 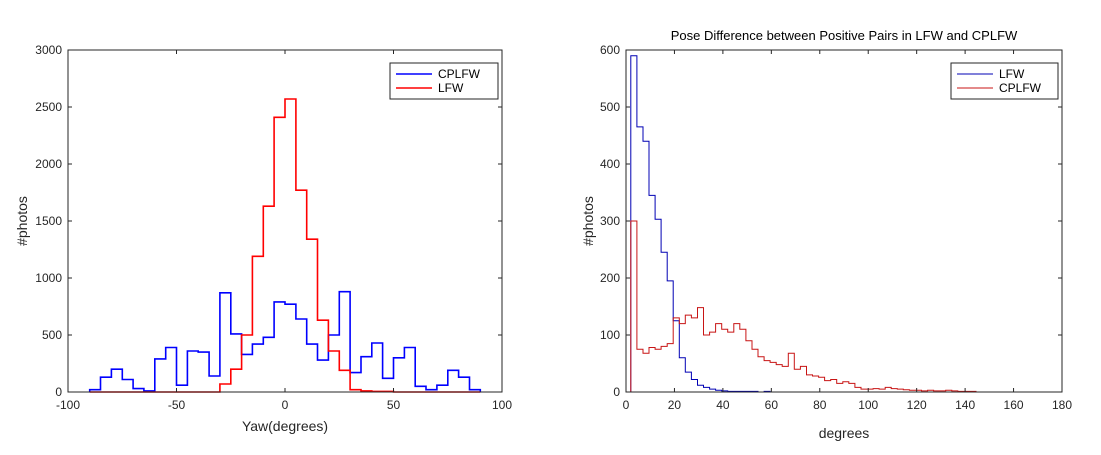 What do you see at coordinates (610, 335) in the screenshot?
I see `y-tick-label: 100` at bounding box center [610, 335].